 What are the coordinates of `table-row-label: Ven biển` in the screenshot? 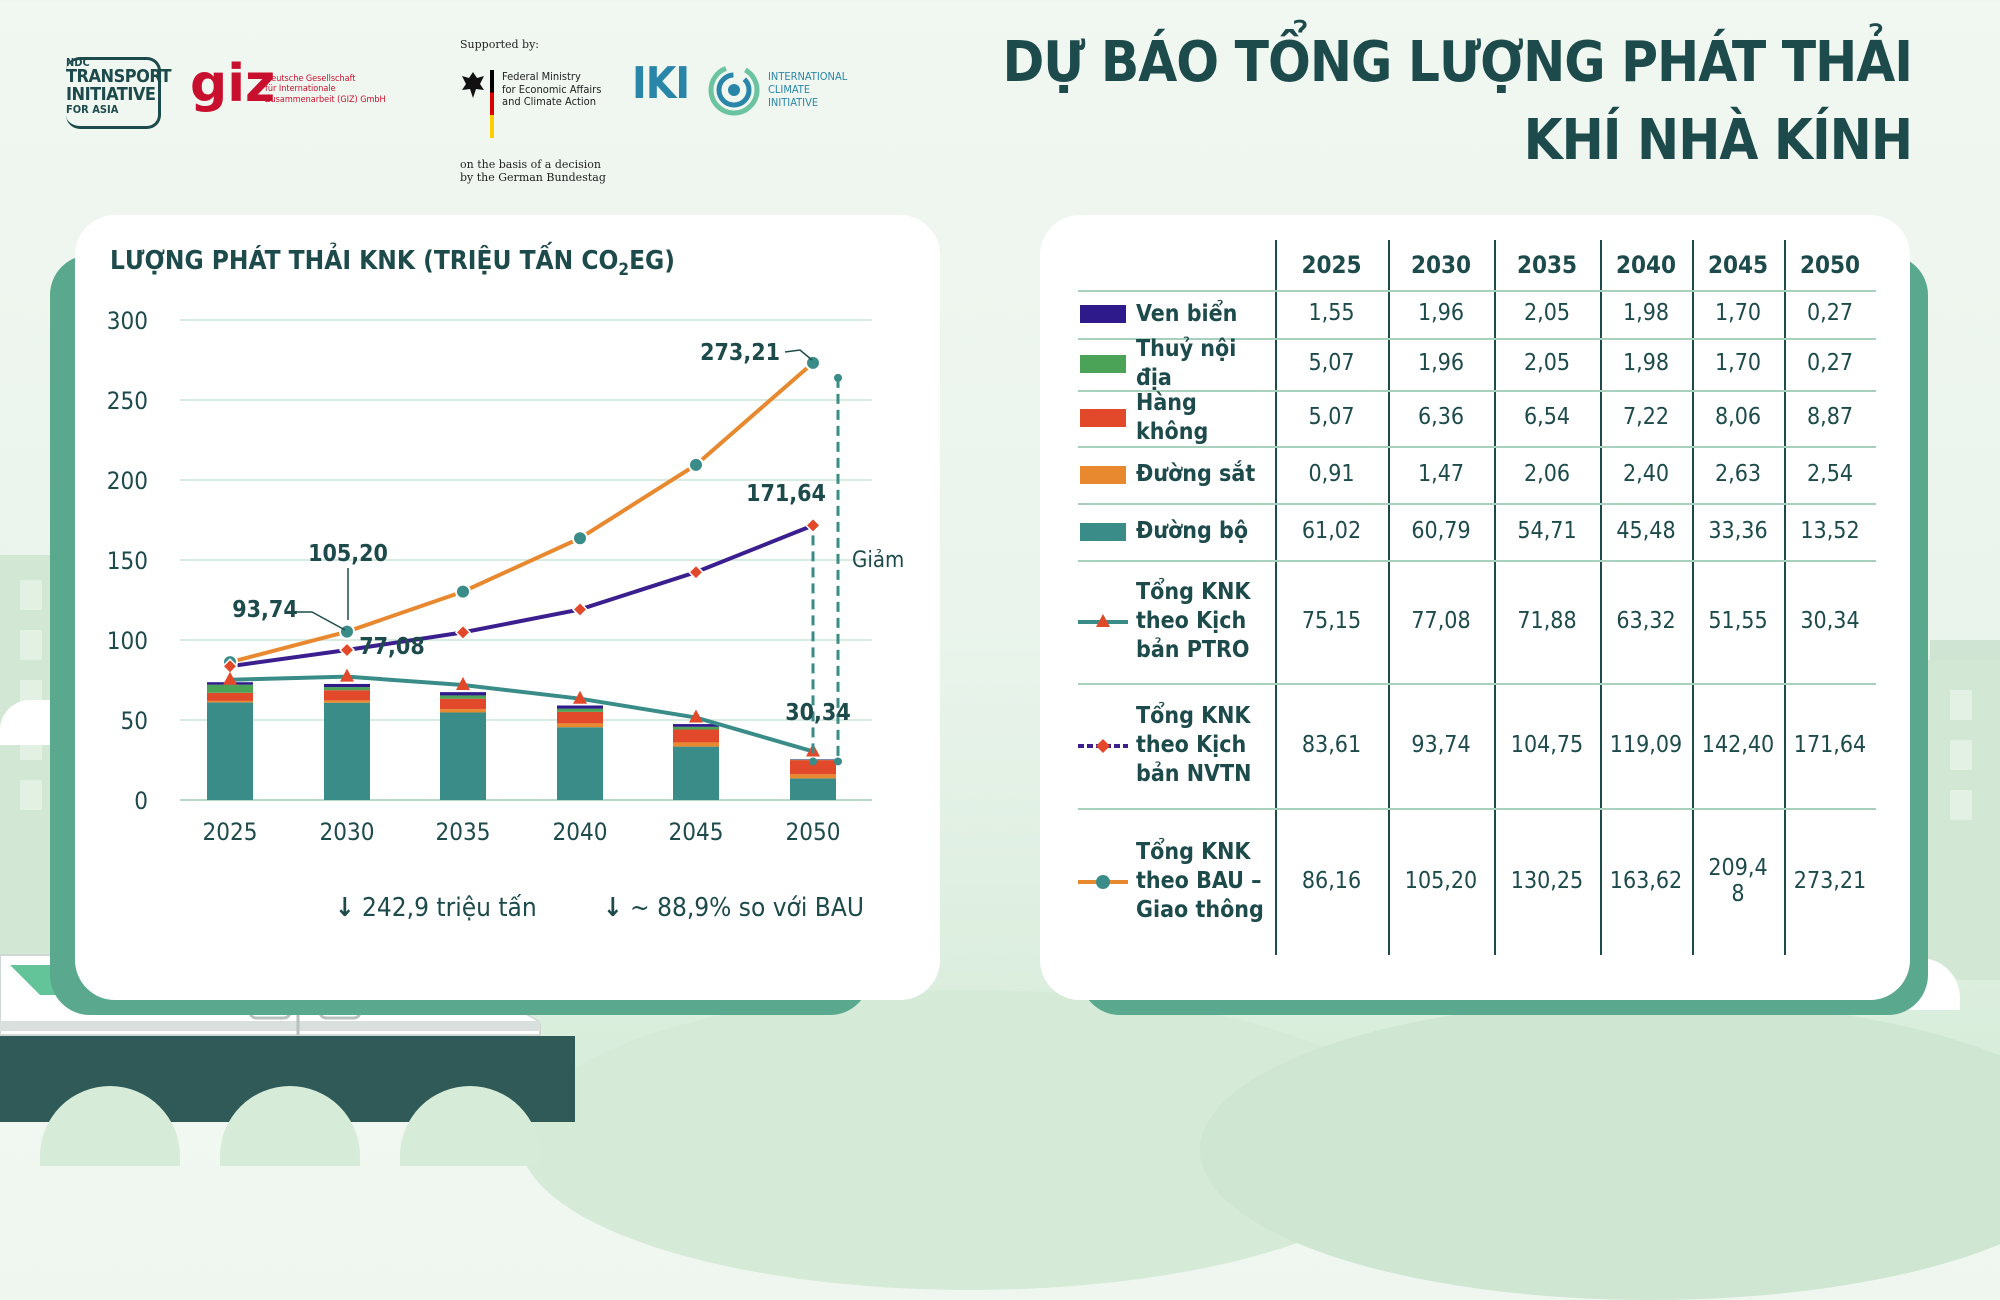 It's located at (1205, 314).